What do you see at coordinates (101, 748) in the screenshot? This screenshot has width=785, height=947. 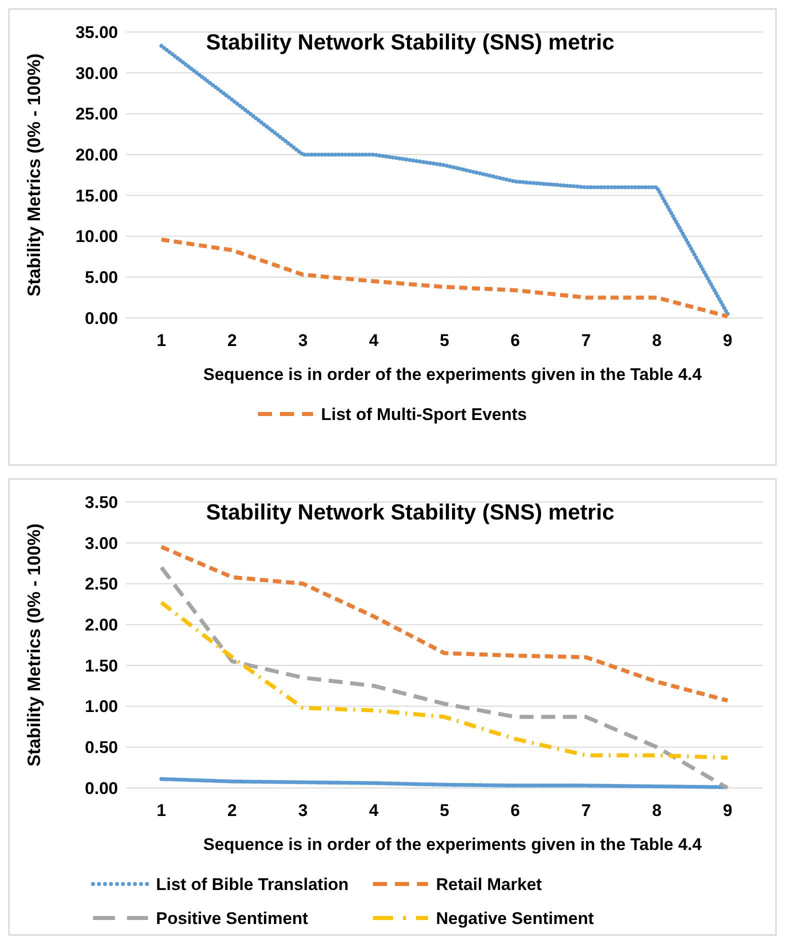 I see `y-tick-label: 0.50` at bounding box center [101, 748].